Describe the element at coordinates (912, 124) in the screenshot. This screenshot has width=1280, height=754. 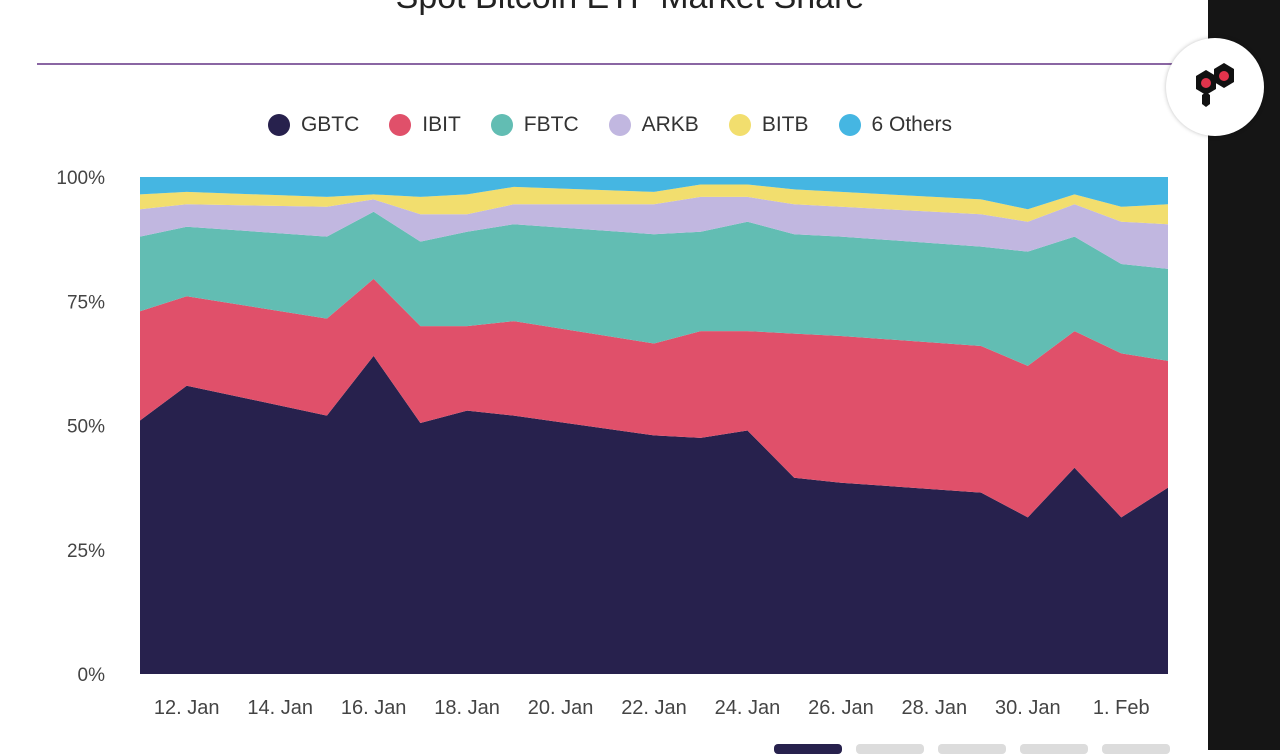
I see `legend-label: 6 Others` at that location.